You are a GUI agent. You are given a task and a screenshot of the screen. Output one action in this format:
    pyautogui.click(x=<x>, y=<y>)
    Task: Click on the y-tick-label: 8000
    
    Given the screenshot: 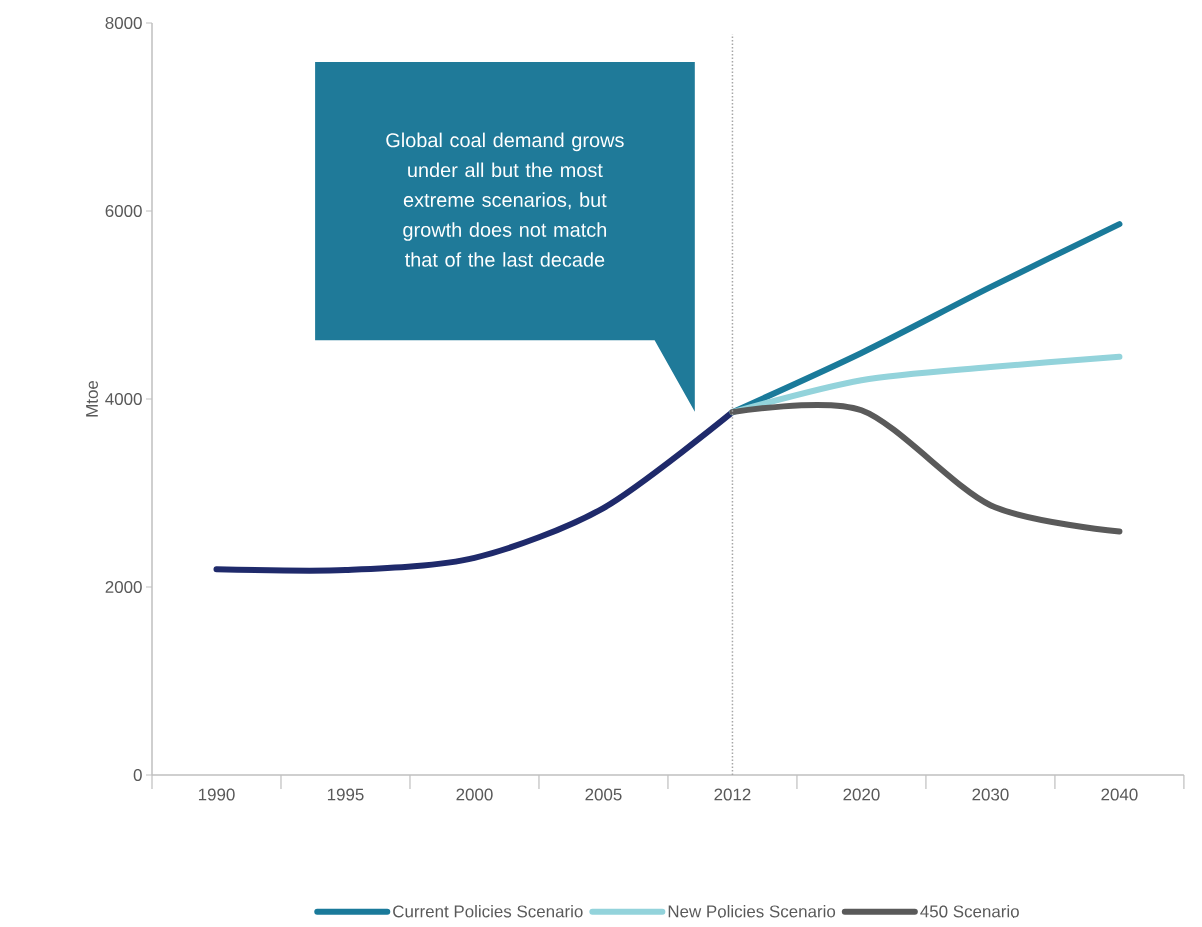 What is the action you would take?
    pyautogui.click(x=123, y=23)
    